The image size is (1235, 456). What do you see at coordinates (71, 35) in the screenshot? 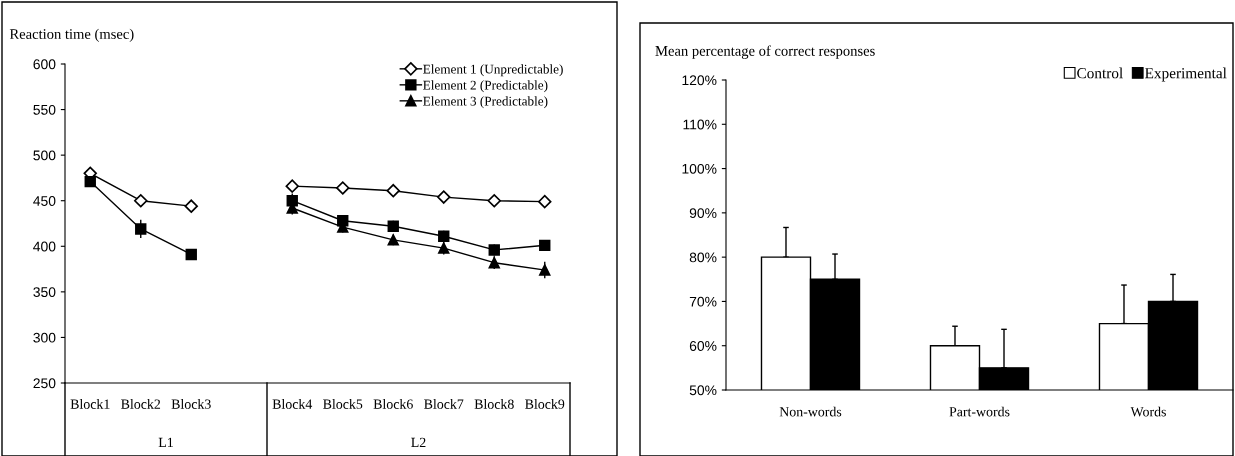
I see `y-axis-title: Reaction time (msec)` at bounding box center [71, 35].